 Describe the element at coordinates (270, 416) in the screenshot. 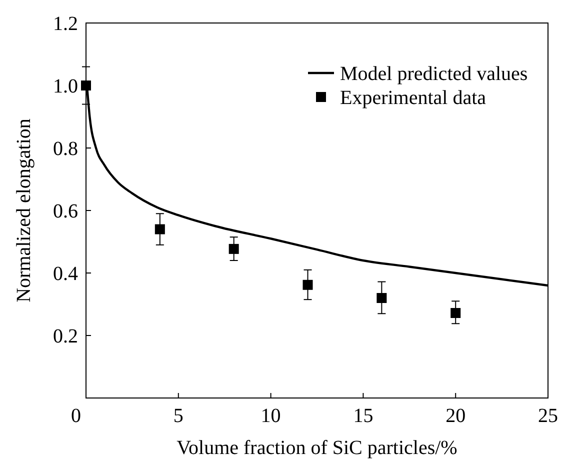

I see `x-tick-label: 10` at that location.